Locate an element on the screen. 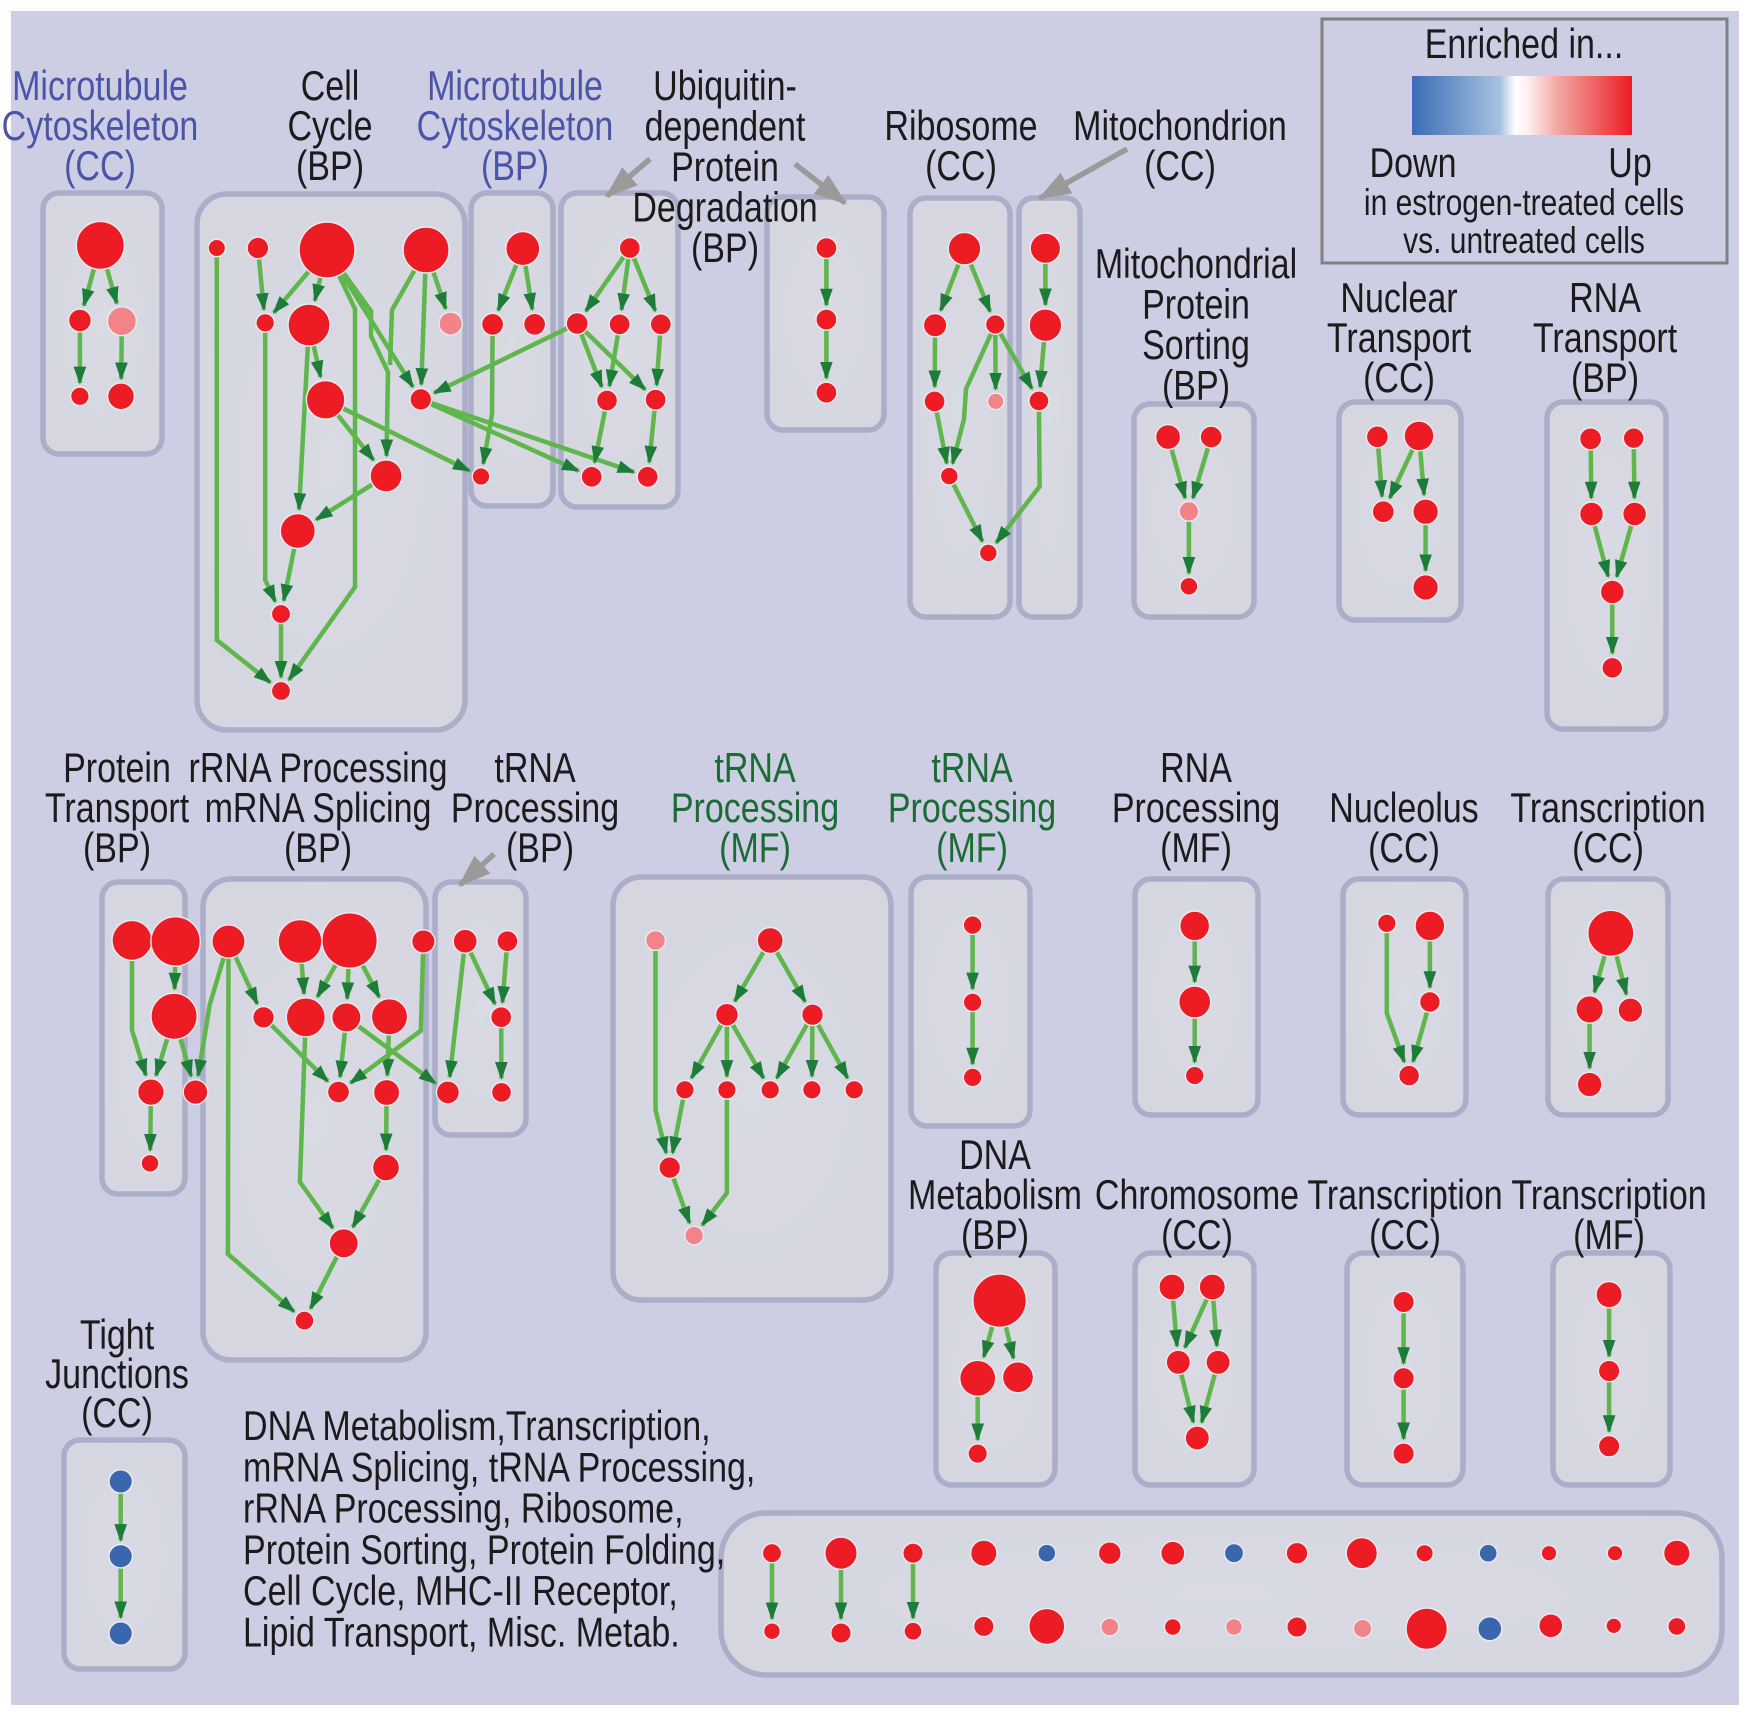  svg-text: Degradation is located at coordinates (724, 208).